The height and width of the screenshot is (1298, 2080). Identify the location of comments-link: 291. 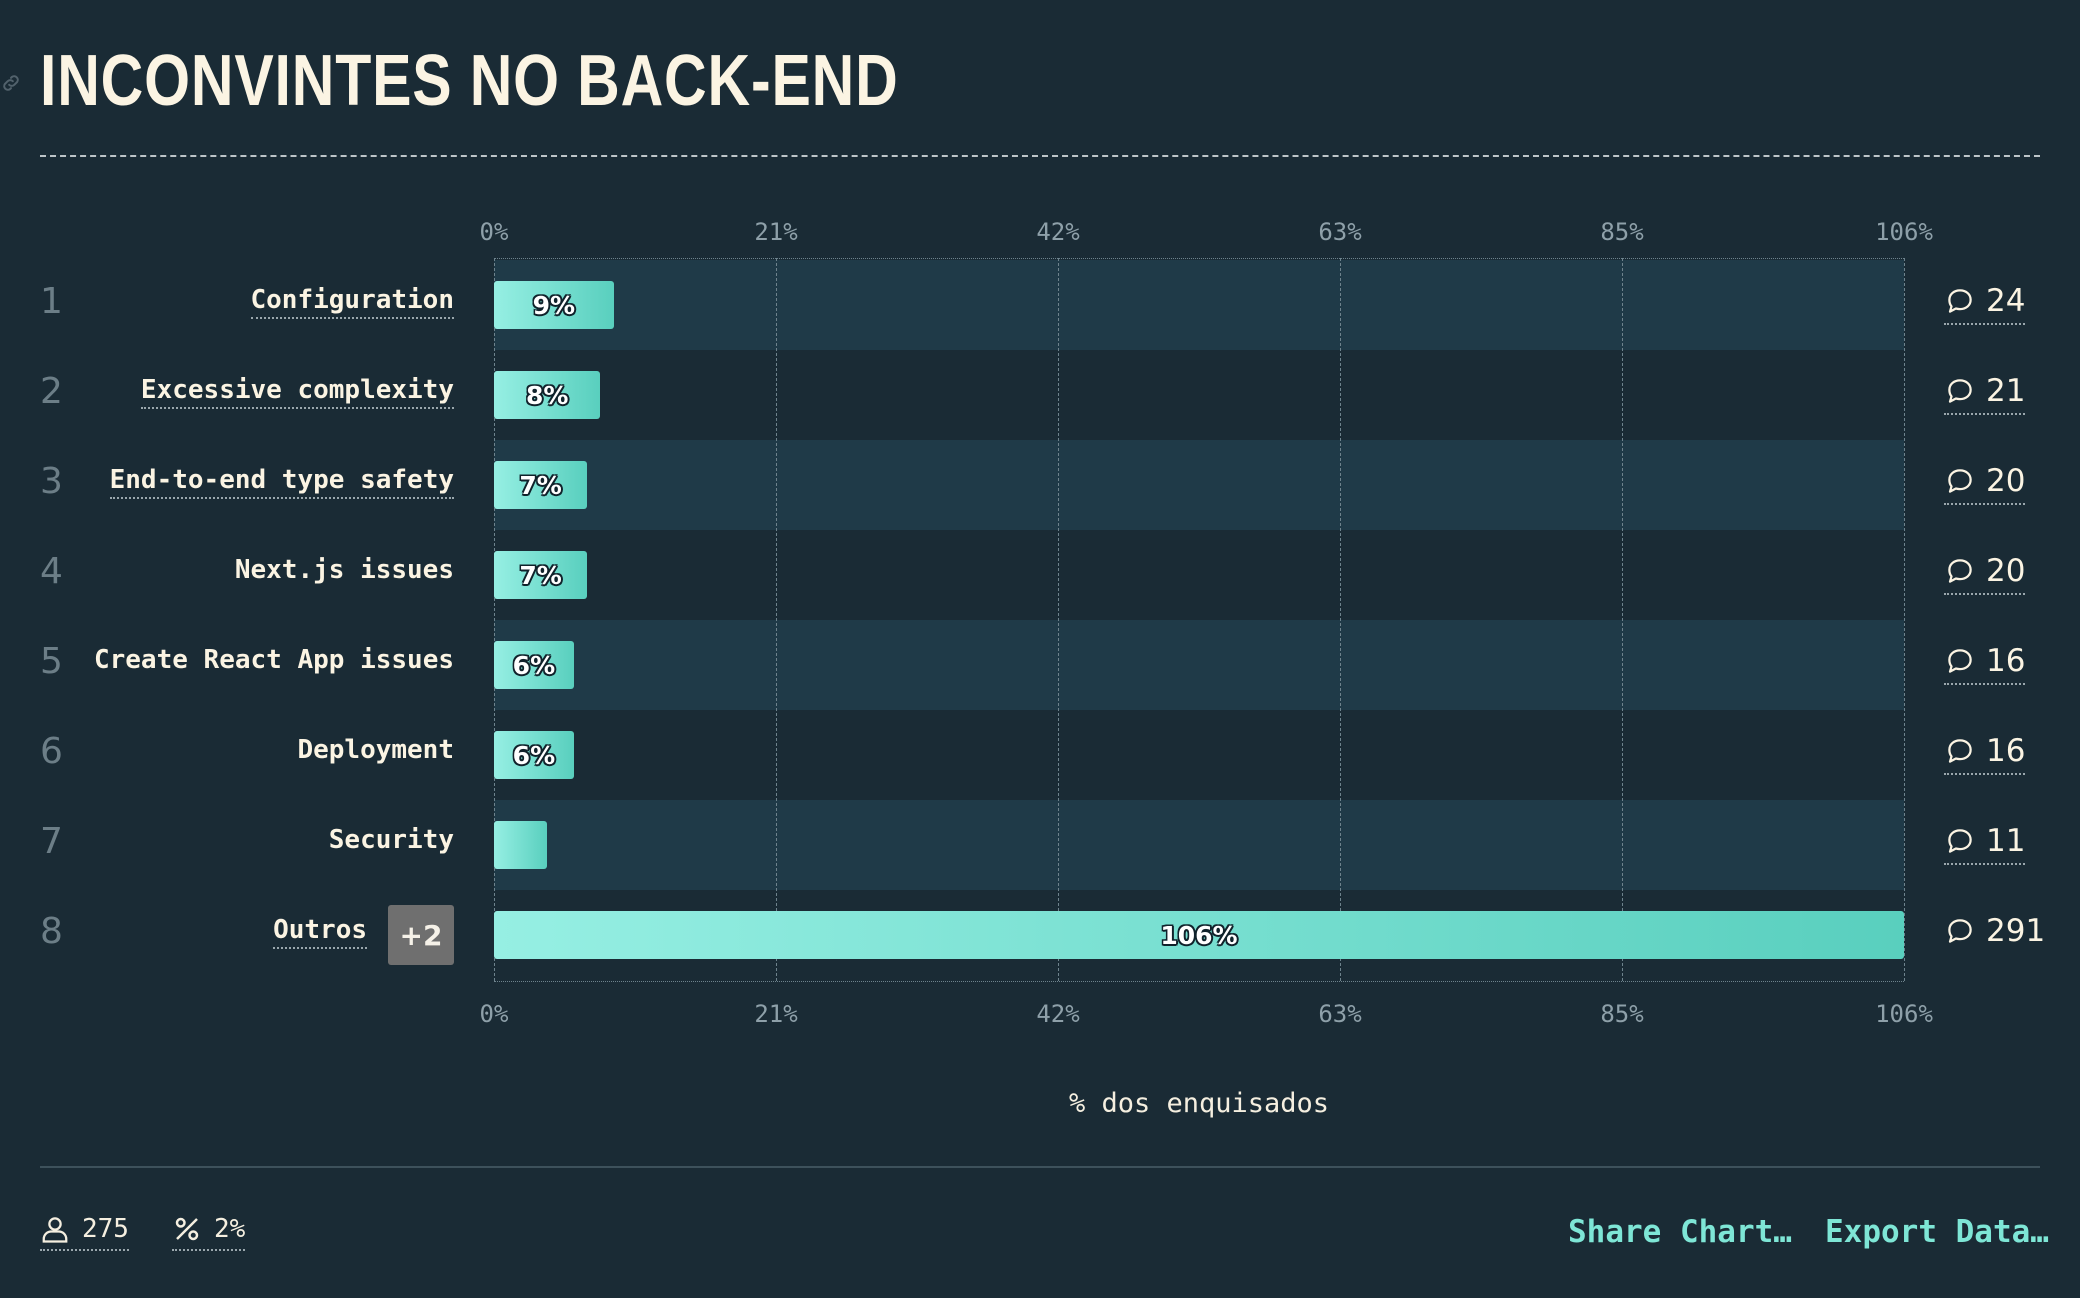
(1994, 933).